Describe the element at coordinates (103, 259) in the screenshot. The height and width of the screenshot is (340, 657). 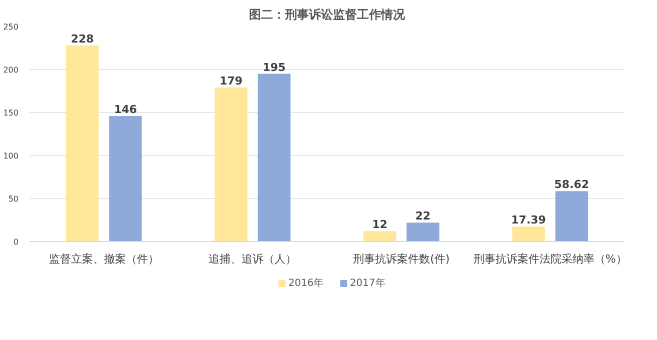
I see `x-tick-label: 监督立案、撤案（件）` at that location.